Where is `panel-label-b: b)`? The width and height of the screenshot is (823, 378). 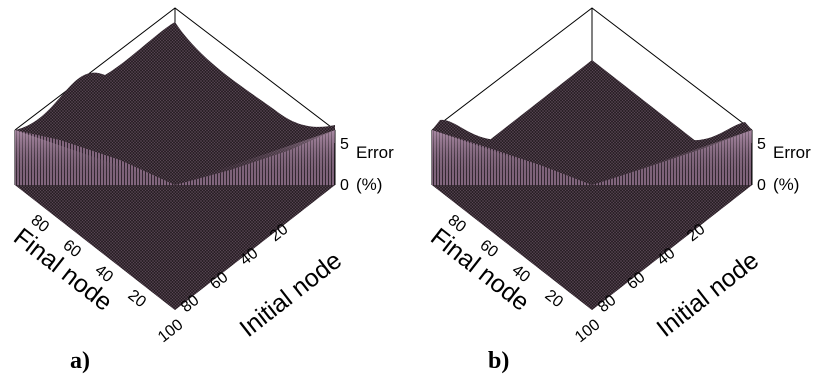 panel-label-b: b) is located at coordinates (498, 361).